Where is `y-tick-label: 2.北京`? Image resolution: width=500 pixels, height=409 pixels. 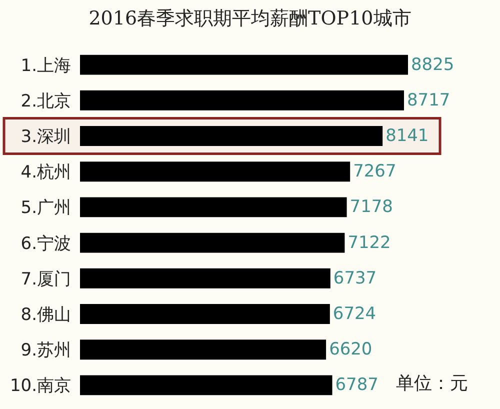
y-tick-label: 2.北京 is located at coordinates (45, 101).